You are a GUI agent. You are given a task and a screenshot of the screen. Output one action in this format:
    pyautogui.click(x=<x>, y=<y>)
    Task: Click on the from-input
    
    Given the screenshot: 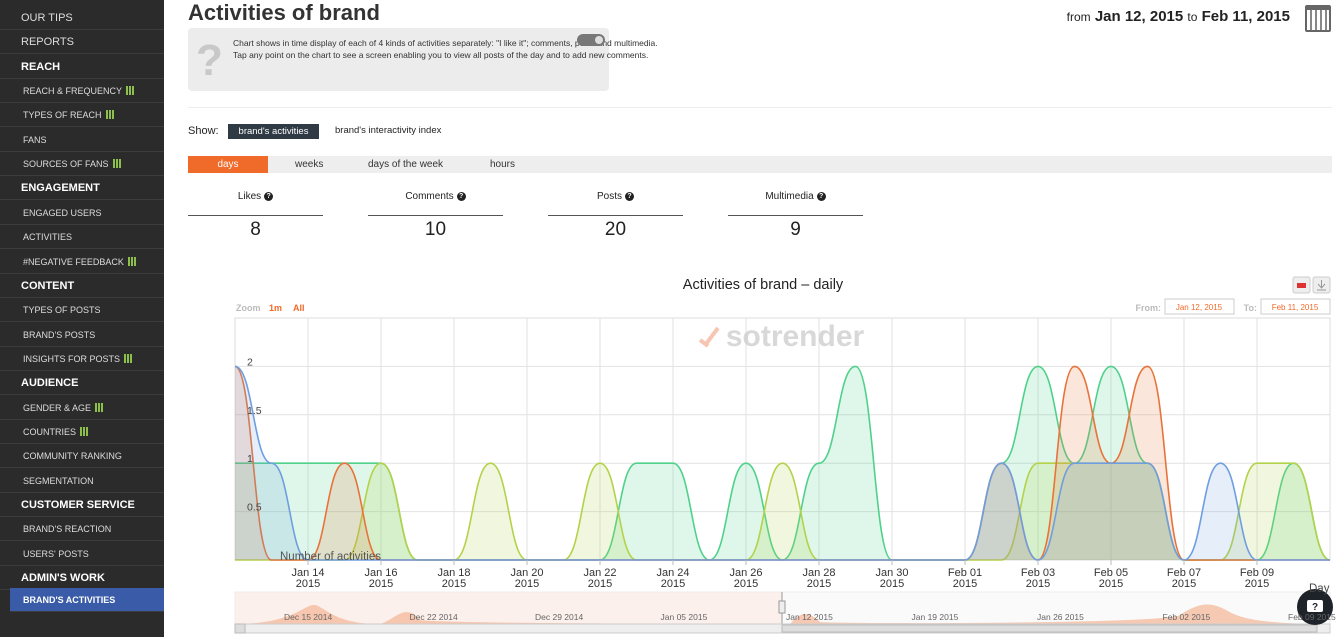 What is the action you would take?
    pyautogui.click(x=1199, y=306)
    